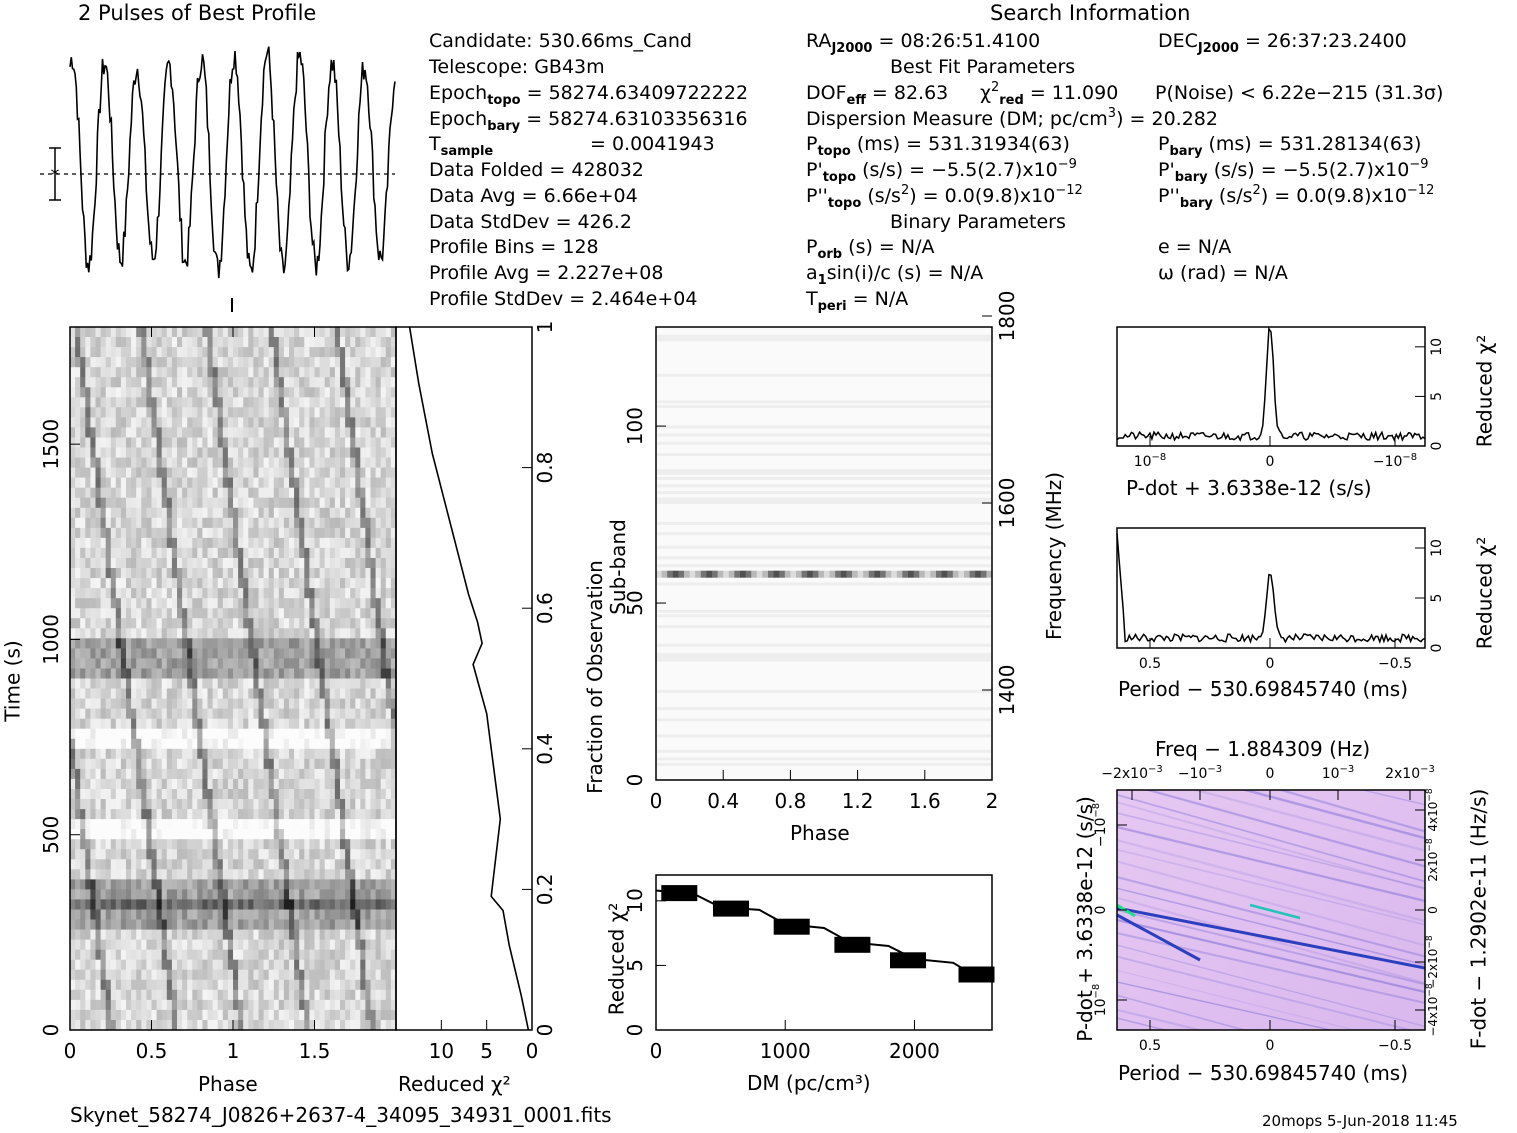  Describe the element at coordinates (983, 67) in the screenshot. I see `best-fit-title: Best Fit Parameters` at that location.